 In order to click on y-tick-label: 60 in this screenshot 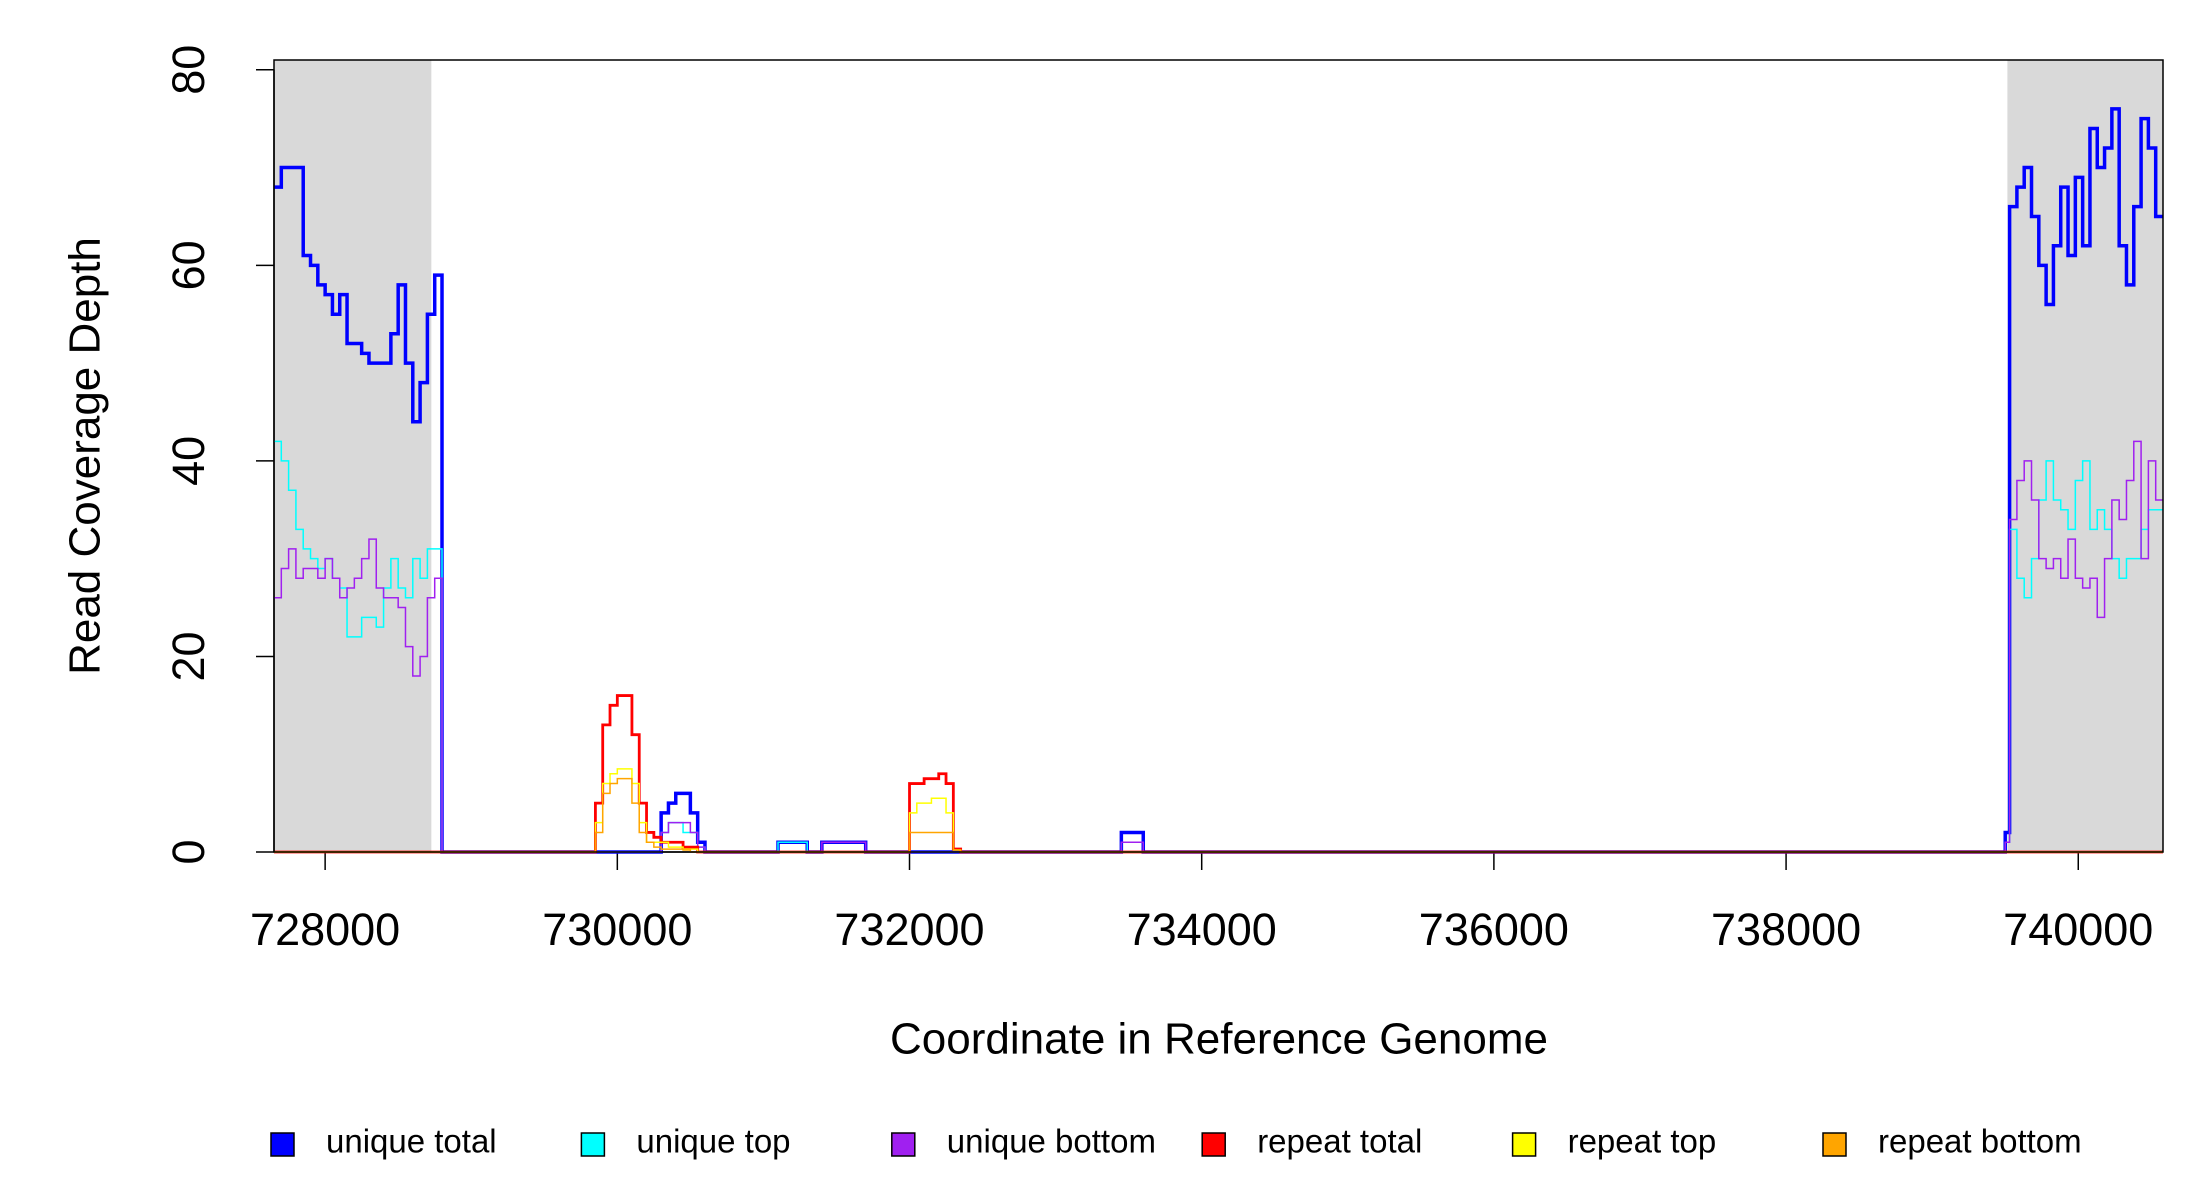, I will do `click(188, 265)`.